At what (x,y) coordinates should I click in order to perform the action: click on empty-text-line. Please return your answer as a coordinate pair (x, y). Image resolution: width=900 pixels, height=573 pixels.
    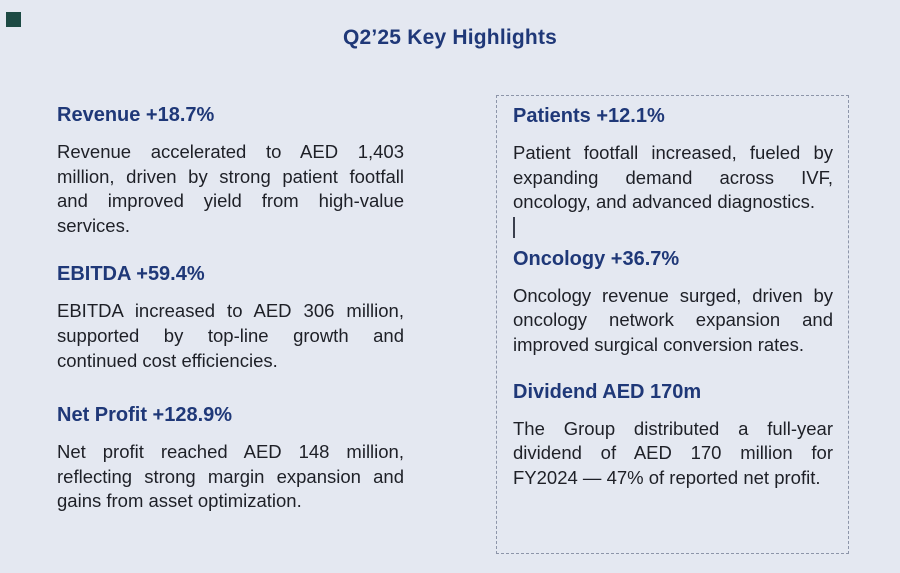
    Looking at the image, I should click on (673, 227).